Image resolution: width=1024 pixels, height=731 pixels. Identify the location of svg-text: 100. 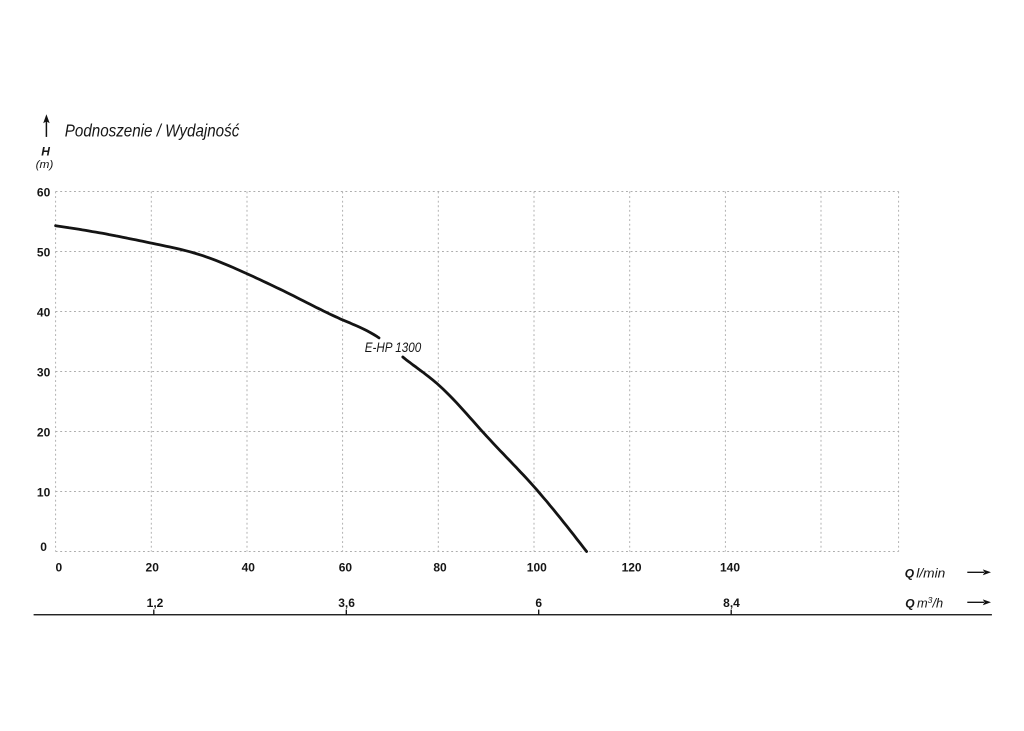
(537, 568).